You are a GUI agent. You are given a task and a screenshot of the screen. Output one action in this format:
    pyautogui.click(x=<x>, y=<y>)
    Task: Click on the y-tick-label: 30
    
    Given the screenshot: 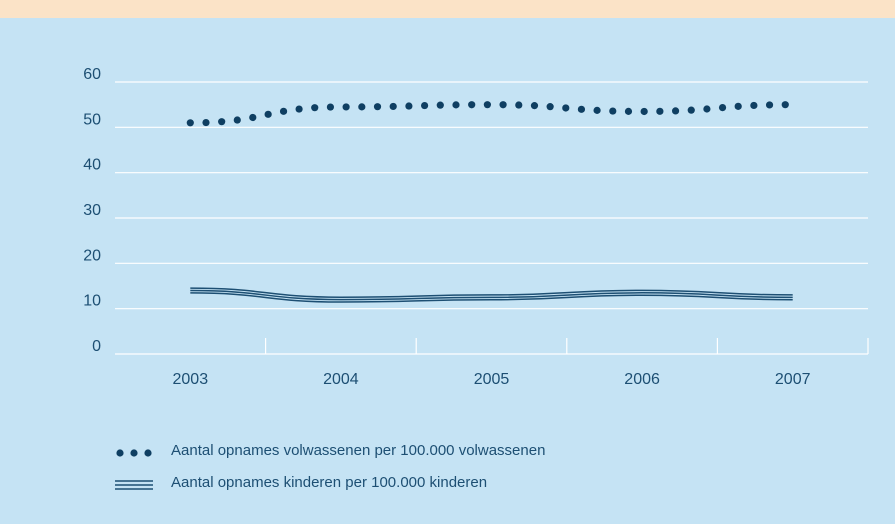 What is the action you would take?
    pyautogui.click(x=92, y=210)
    